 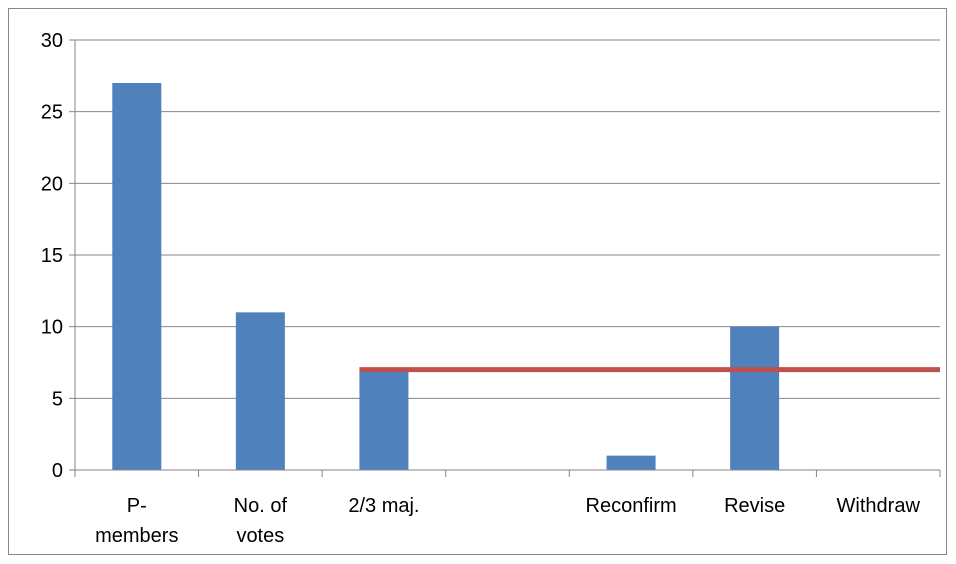 What do you see at coordinates (631, 506) in the screenshot?
I see `x-tick-label: Reconfirm` at bounding box center [631, 506].